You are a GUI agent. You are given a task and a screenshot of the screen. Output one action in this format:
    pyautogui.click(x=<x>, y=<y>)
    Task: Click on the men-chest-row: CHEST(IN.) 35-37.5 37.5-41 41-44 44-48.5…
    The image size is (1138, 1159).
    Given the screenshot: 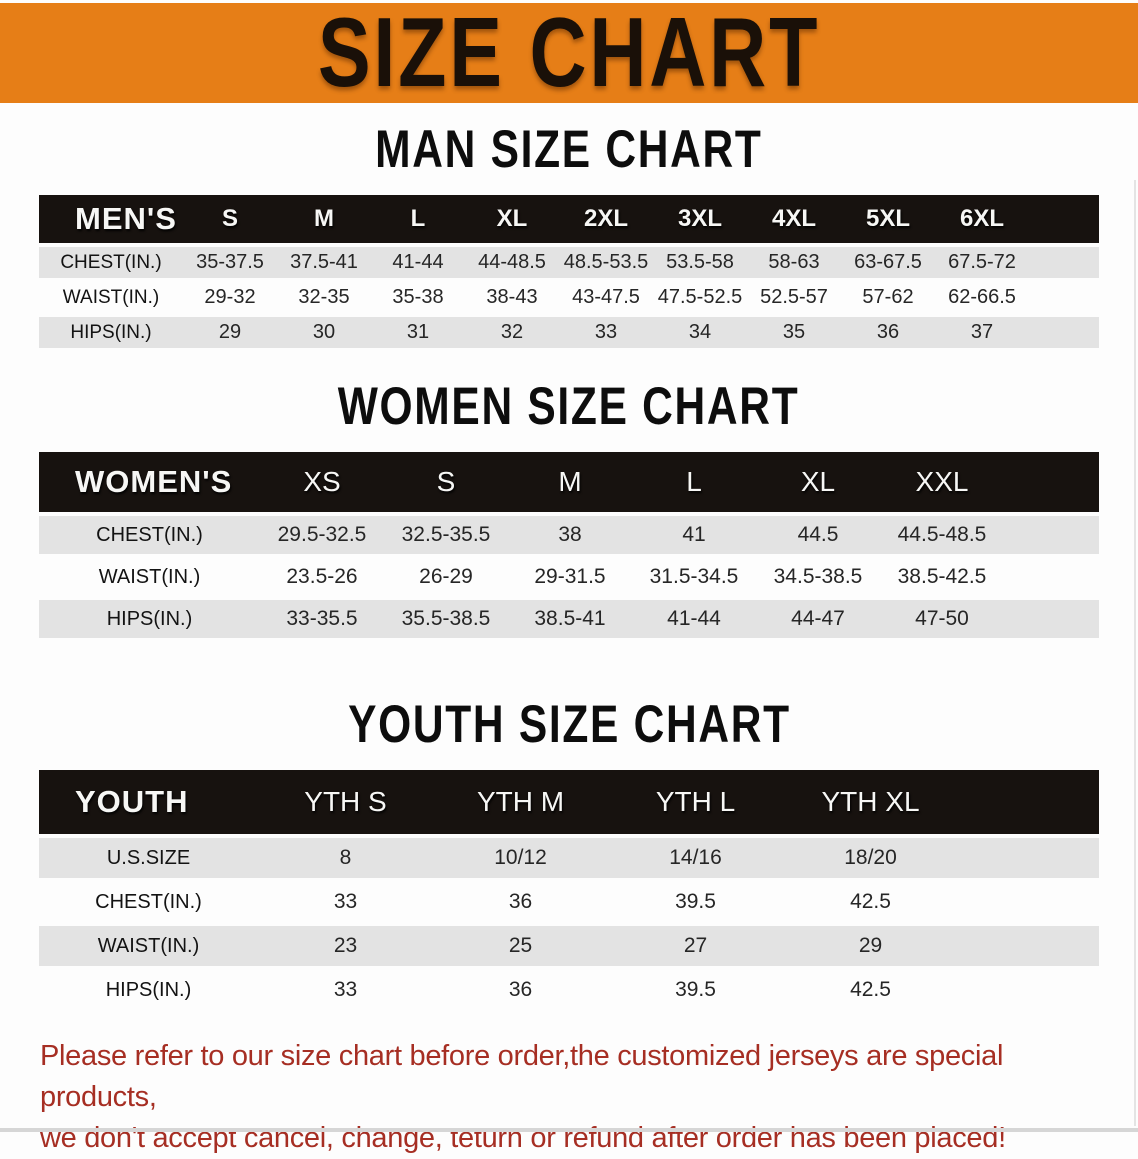 What is the action you would take?
    pyautogui.click(x=569, y=262)
    